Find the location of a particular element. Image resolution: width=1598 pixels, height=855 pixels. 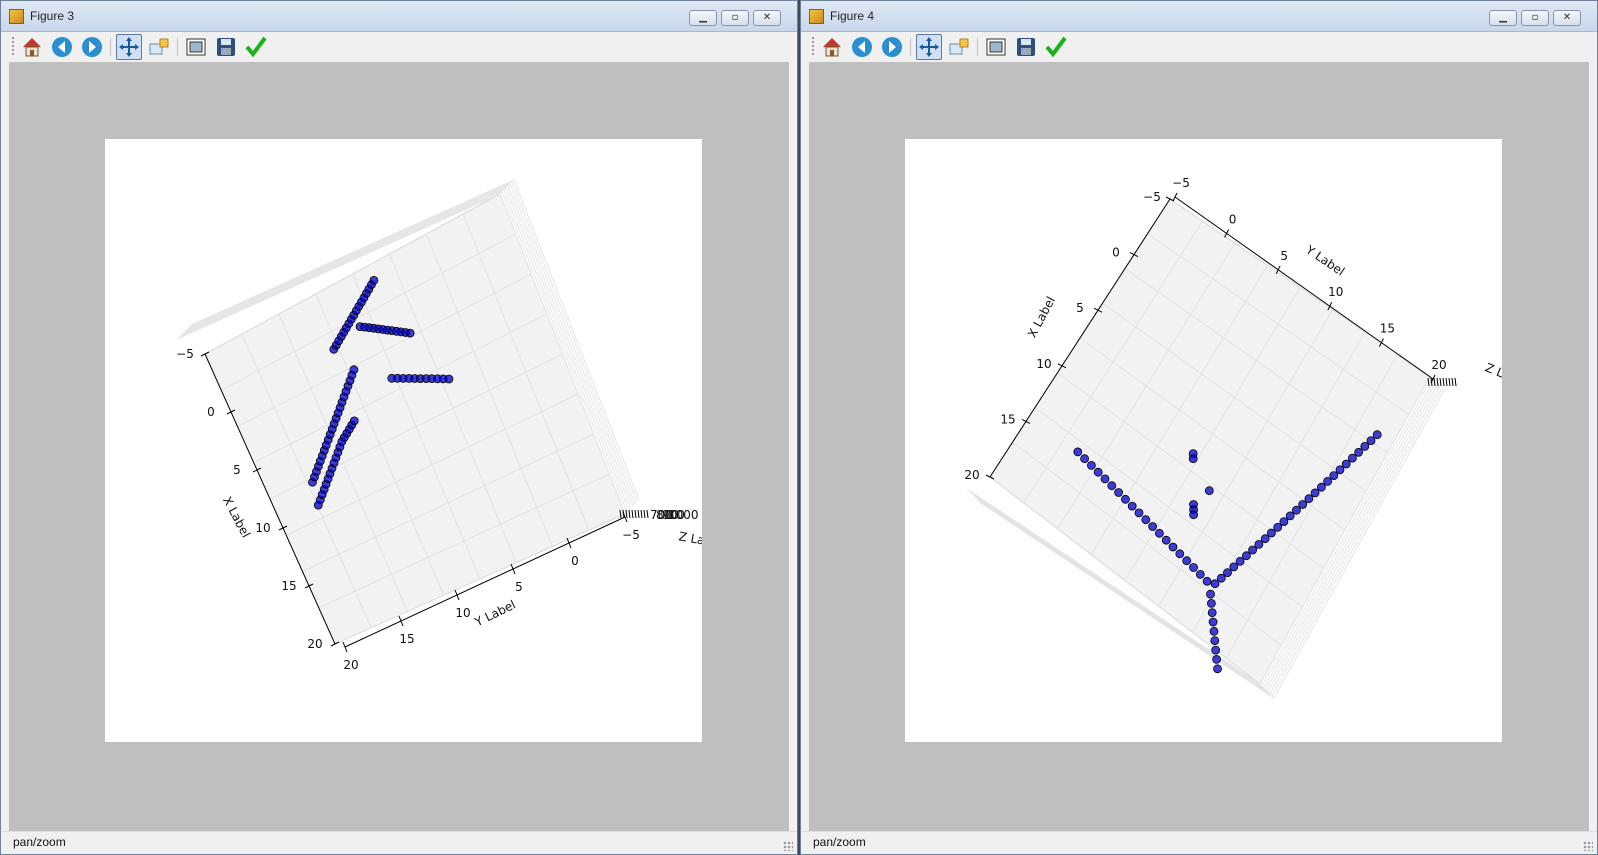

subplots-icon is located at coordinates (196, 47).